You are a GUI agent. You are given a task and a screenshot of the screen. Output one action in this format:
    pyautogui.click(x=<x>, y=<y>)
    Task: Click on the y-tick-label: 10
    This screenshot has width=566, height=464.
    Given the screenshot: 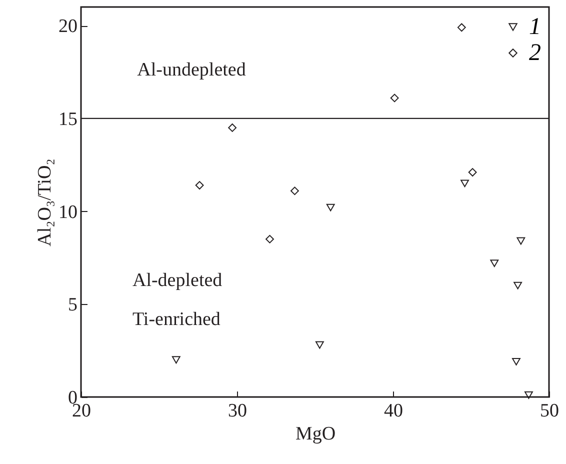 What is the action you would take?
    pyautogui.click(x=68, y=212)
    